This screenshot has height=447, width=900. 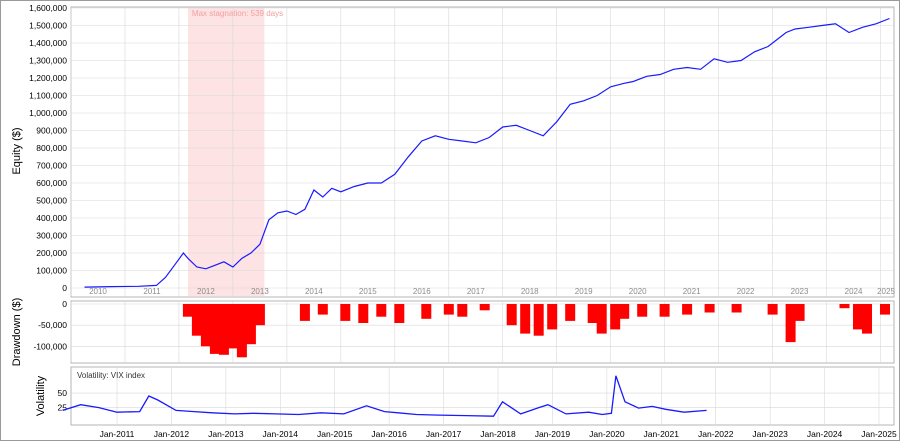 What do you see at coordinates (63, 400) in the screenshot?
I see `volatility-y-ticks: 50 25` at bounding box center [63, 400].